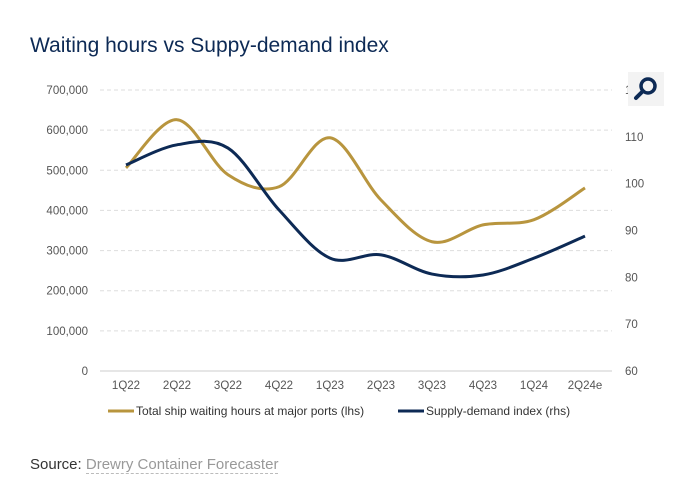  What do you see at coordinates (209, 45) in the screenshot?
I see `chart-title: Waiting hours vs Suppy-demand index` at bounding box center [209, 45].